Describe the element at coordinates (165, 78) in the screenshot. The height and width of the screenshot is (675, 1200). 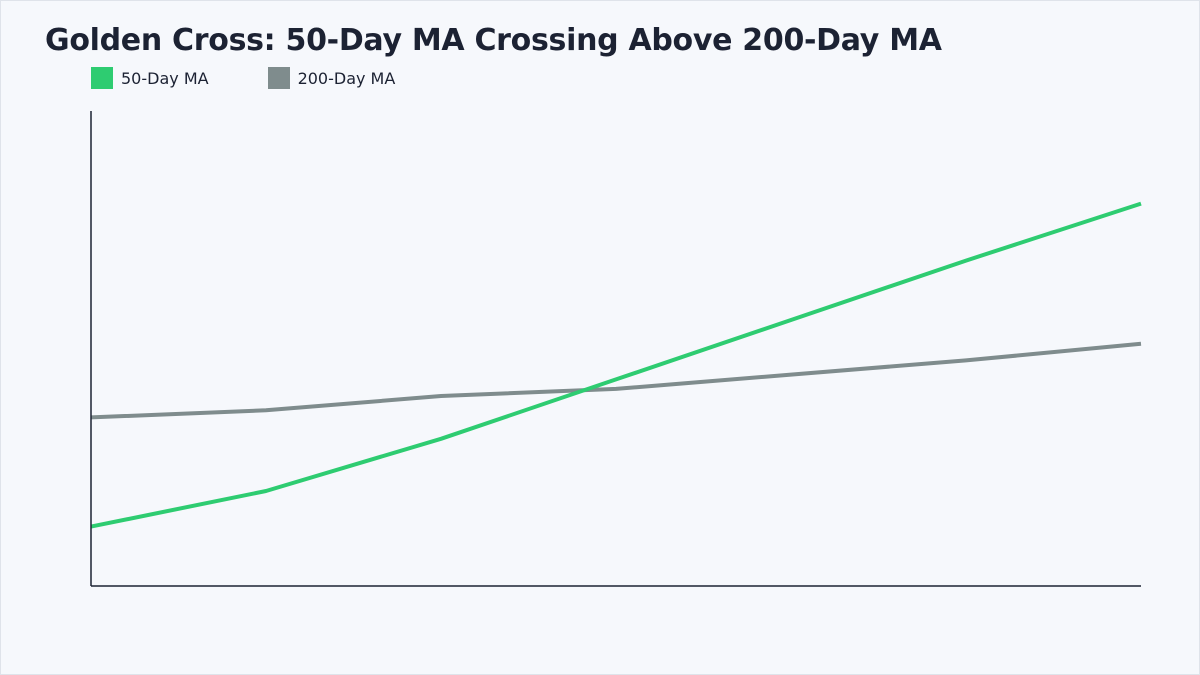
I see `legend-label-50-day: 50-Day MA` at that location.